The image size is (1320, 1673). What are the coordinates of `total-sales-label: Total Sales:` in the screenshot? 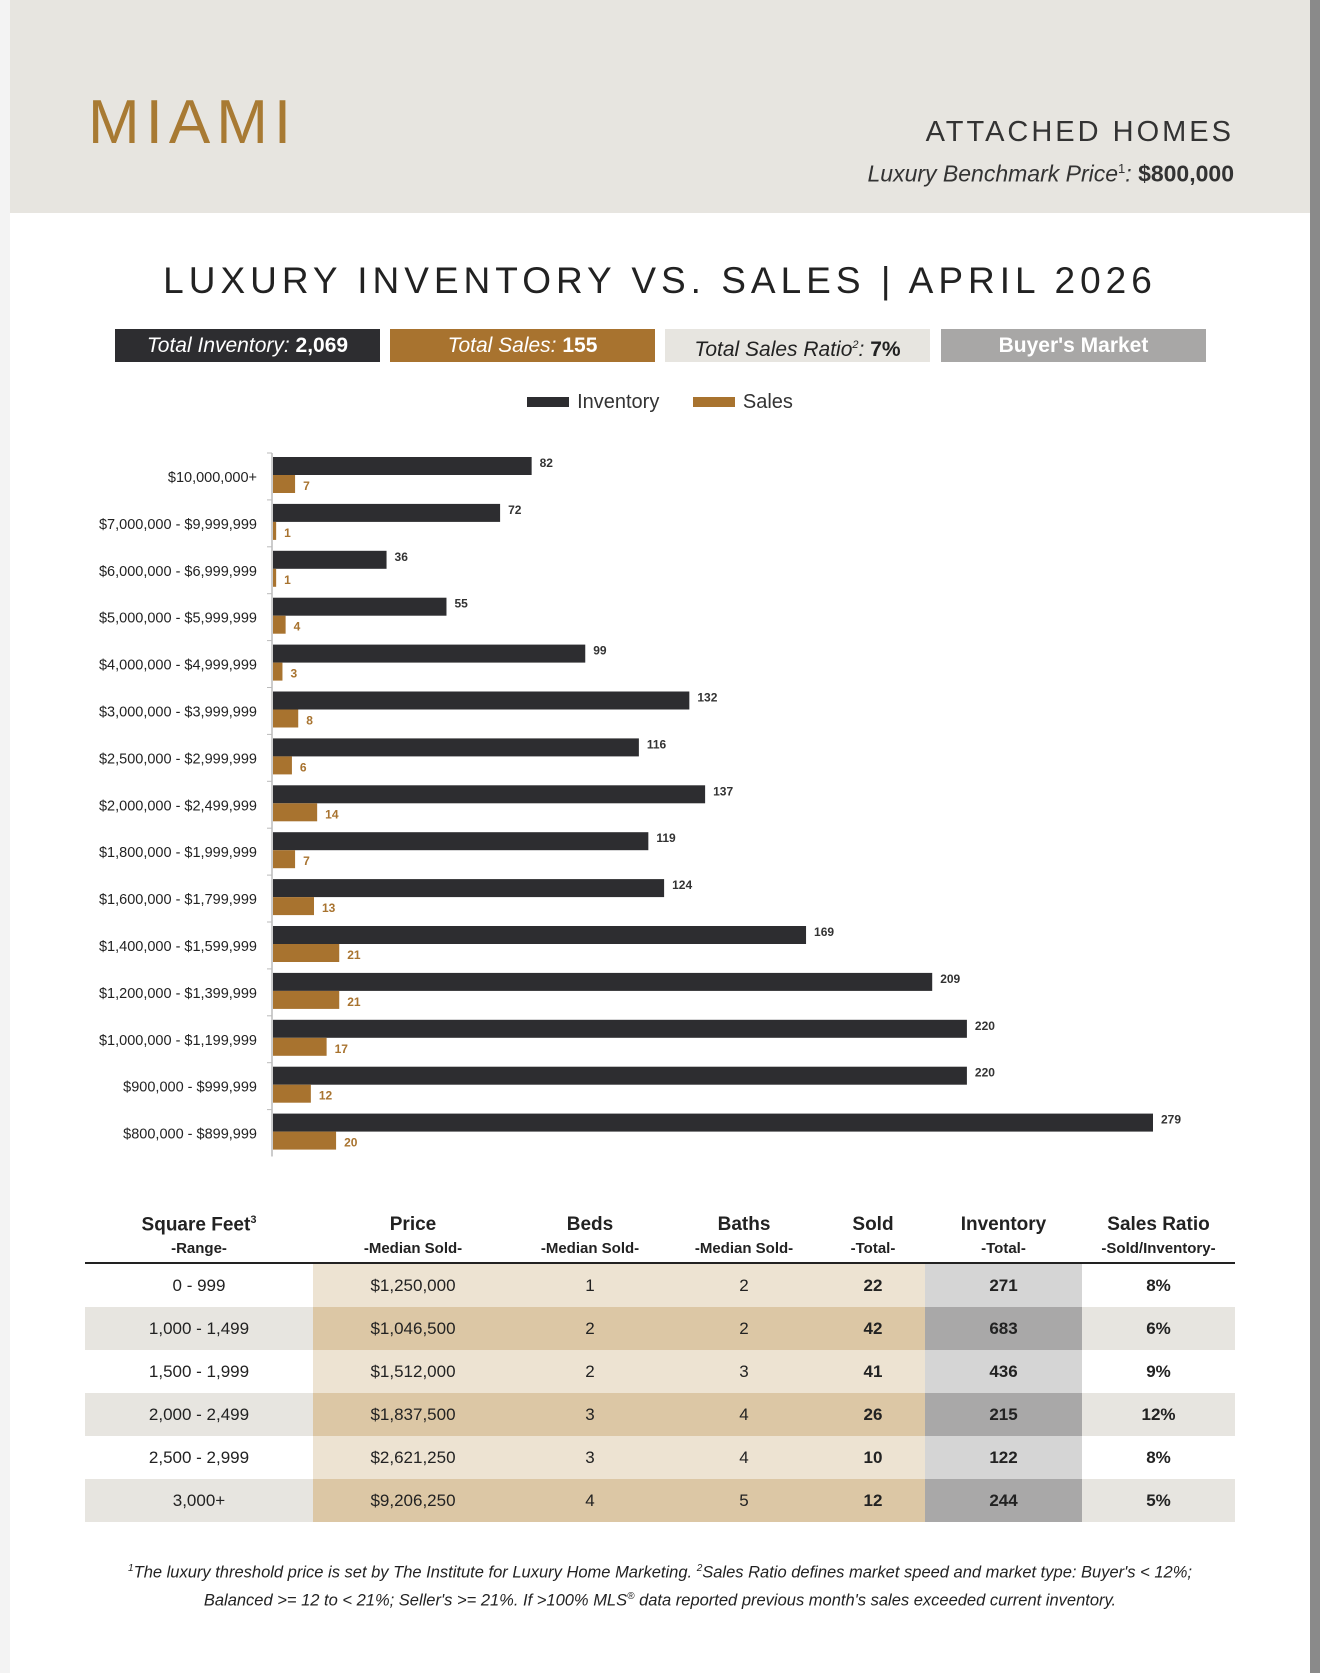 It's located at (502, 345).